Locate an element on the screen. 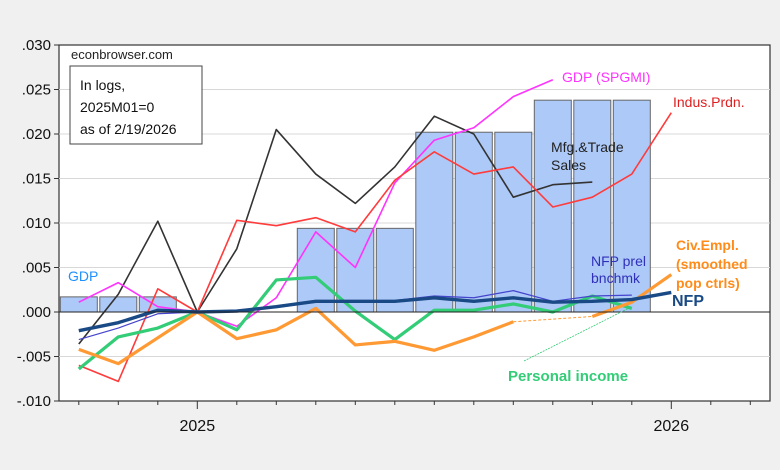 The width and height of the screenshot is (780, 470). label-mfg-1: Mfg.&Trade is located at coordinates (587, 147).